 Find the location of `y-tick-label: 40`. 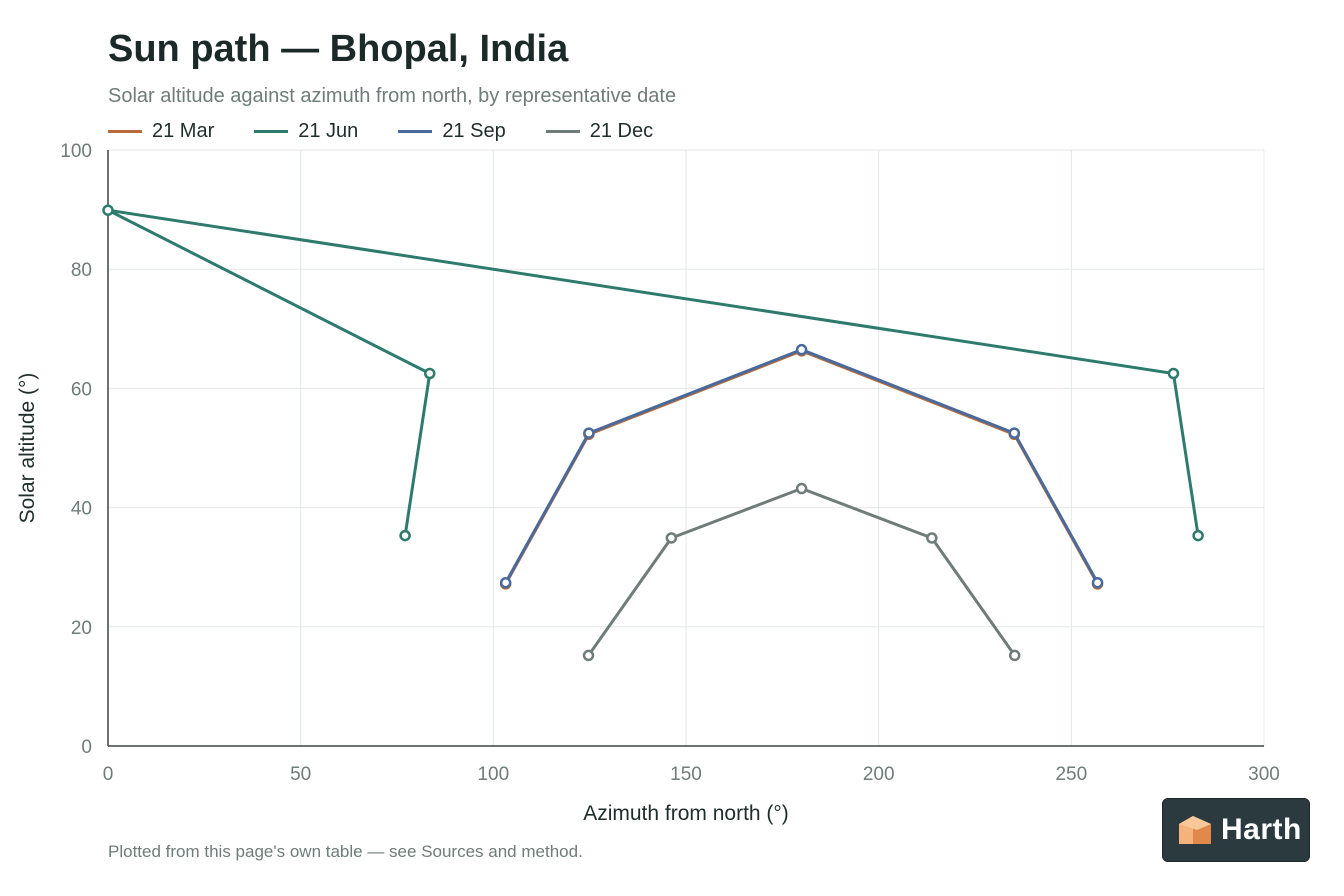

y-tick-label: 40 is located at coordinates (81, 509).